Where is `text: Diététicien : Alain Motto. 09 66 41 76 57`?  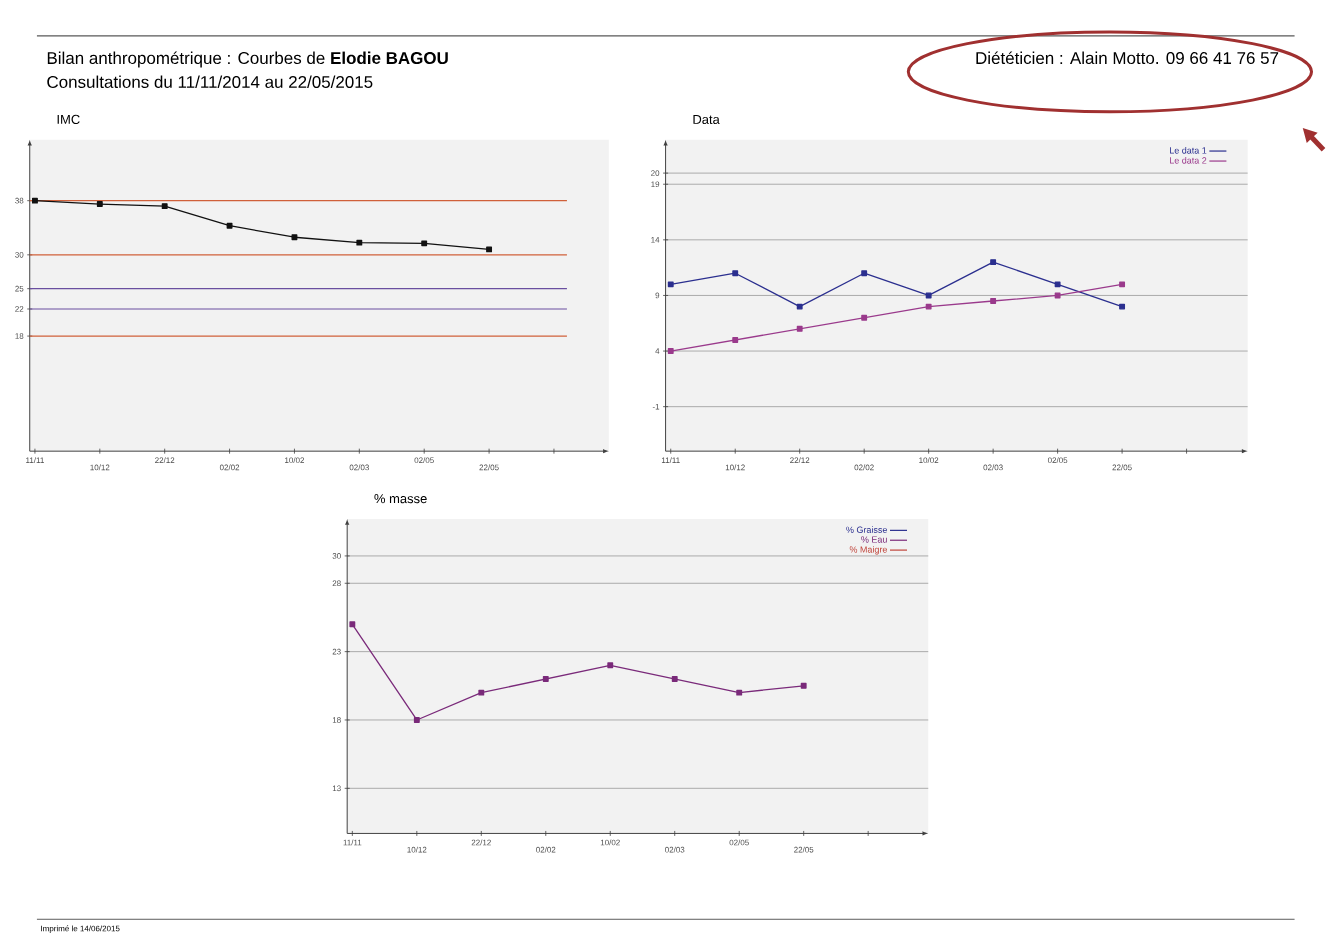
text: Diététicien : Alain Motto. 09 66 41 76 57 is located at coordinates (1127, 57).